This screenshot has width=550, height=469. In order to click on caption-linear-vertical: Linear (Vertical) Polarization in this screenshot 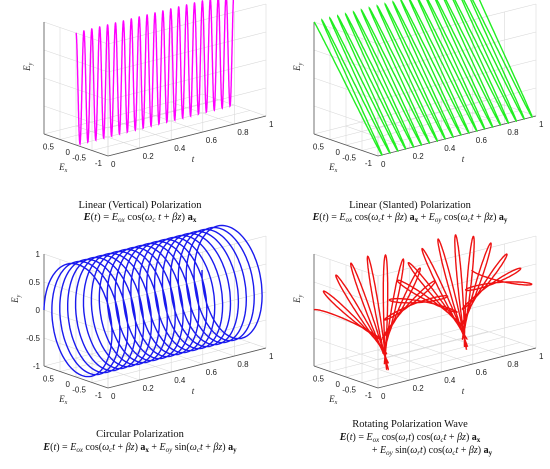, I will do `click(140, 205)`.